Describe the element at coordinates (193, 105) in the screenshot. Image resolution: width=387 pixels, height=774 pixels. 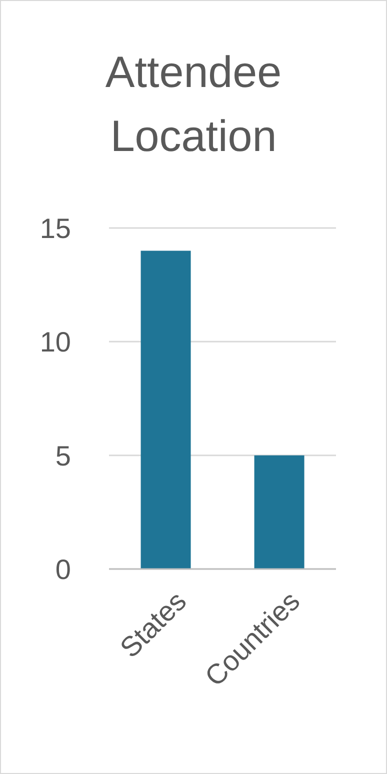
I see `chart-title: Attendee Location` at that location.